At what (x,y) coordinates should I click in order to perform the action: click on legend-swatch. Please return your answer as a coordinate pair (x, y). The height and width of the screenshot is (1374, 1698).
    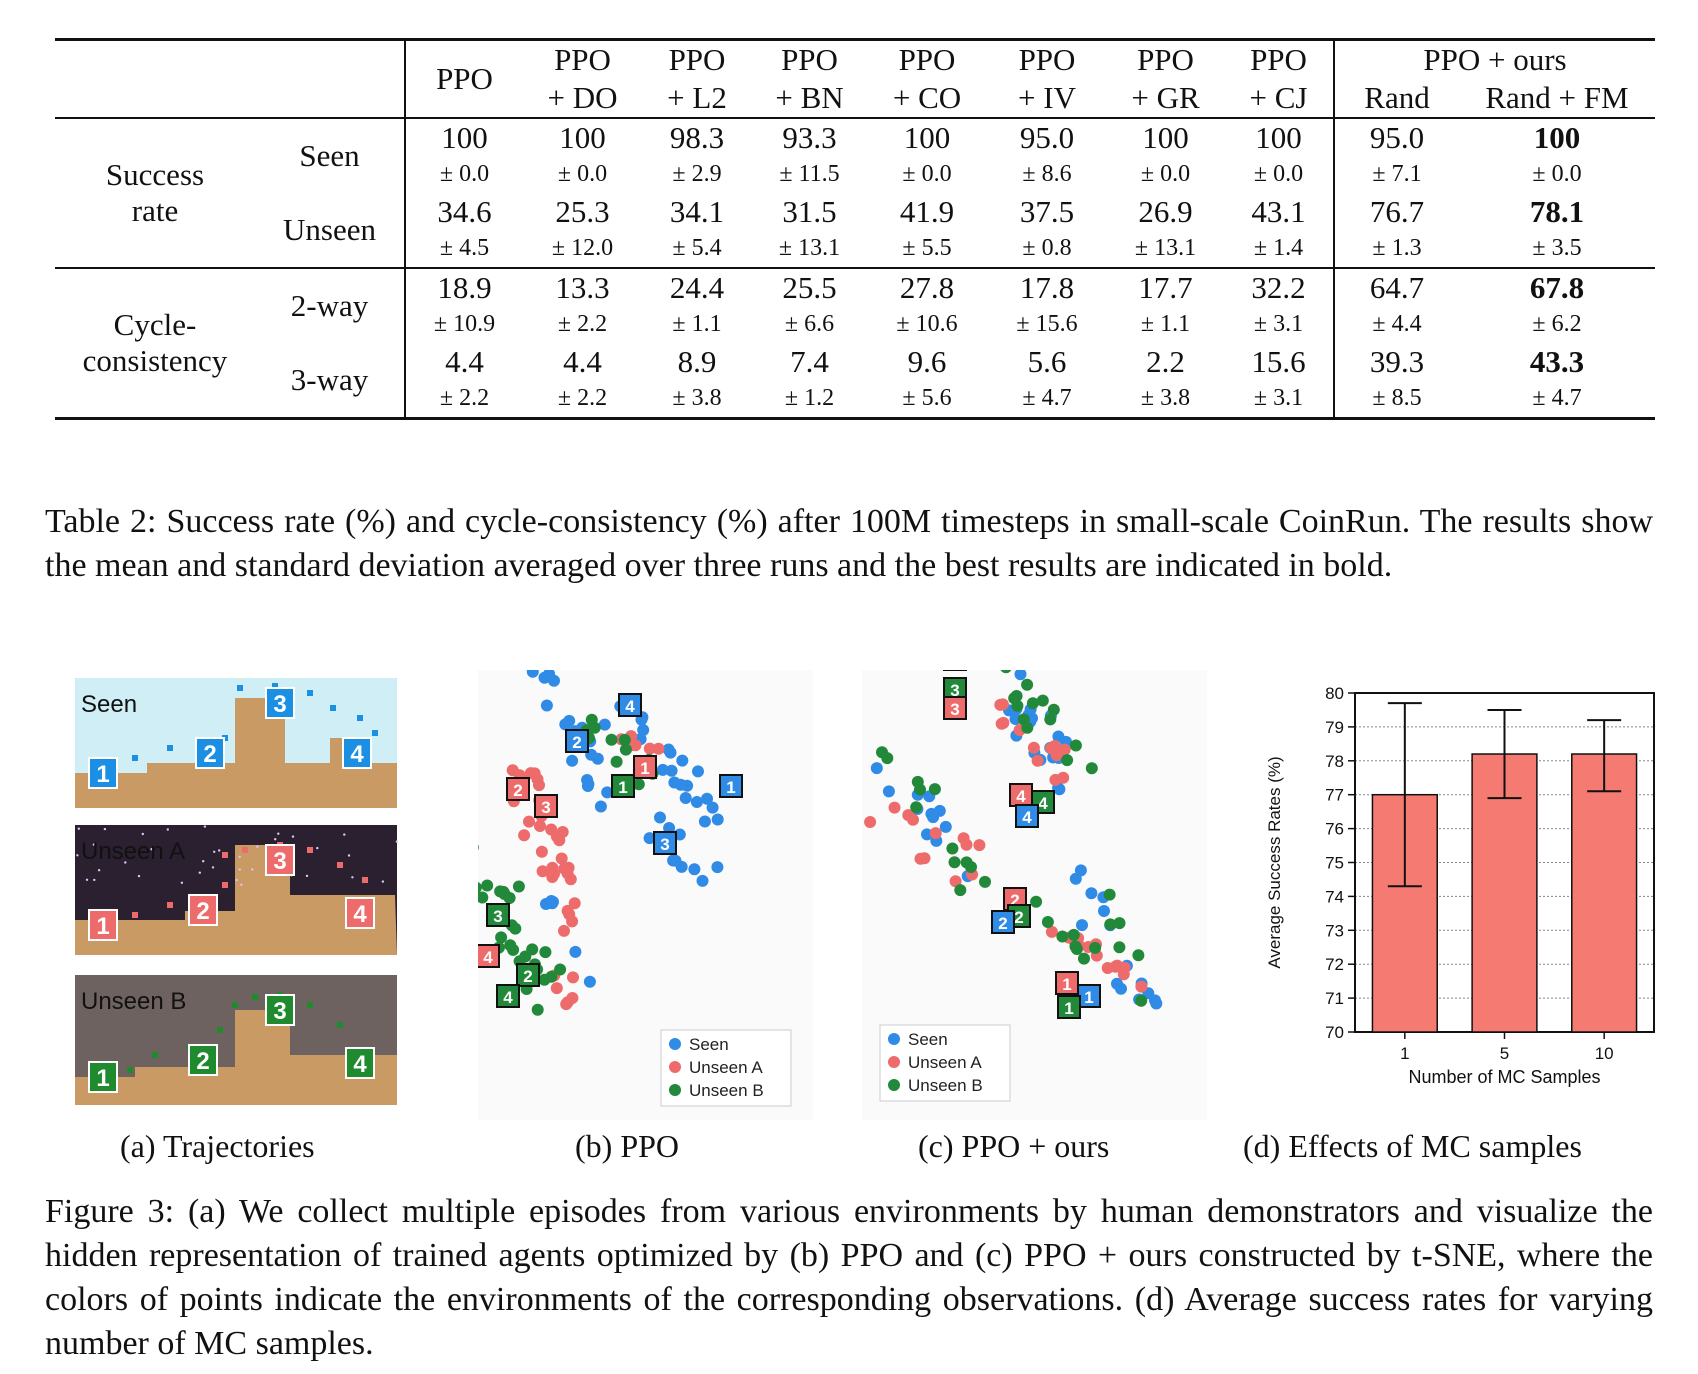
    Looking at the image, I should click on (894, 1062).